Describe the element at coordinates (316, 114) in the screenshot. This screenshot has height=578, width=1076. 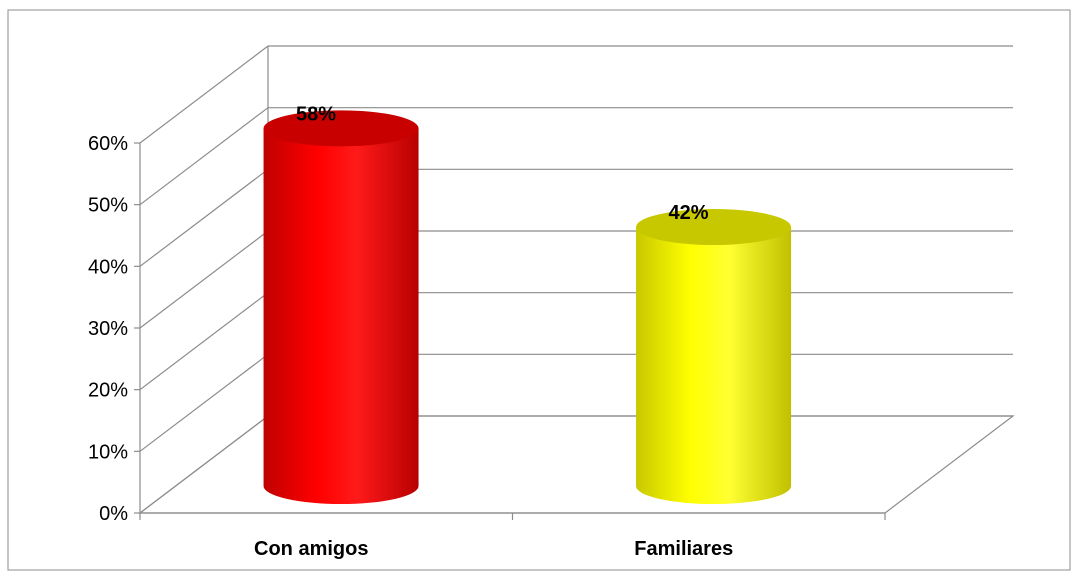
I see `data-label: 58%` at that location.